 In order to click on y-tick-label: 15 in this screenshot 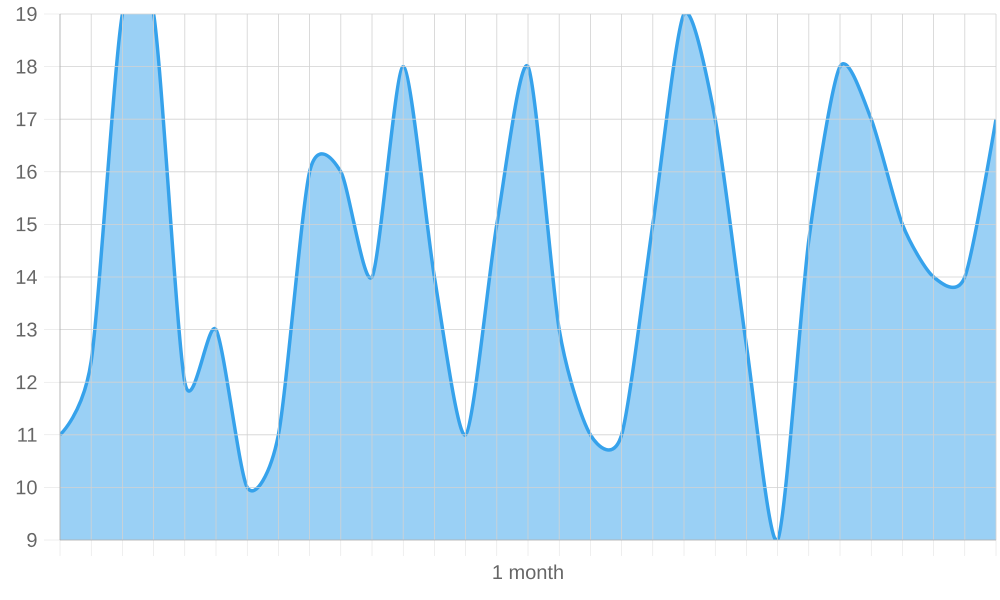, I will do `click(26, 224)`.